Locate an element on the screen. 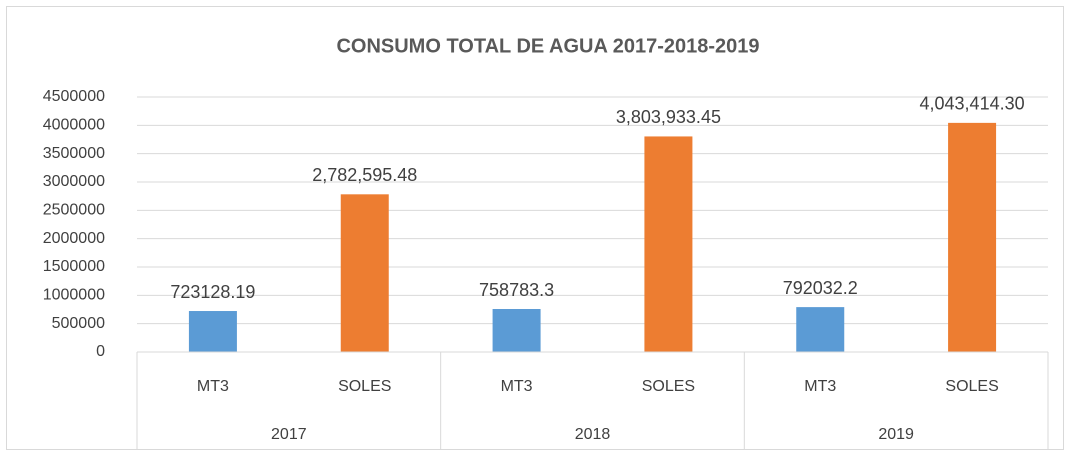 The height and width of the screenshot is (456, 1070). y-tick-label: 2500000 is located at coordinates (74, 210).